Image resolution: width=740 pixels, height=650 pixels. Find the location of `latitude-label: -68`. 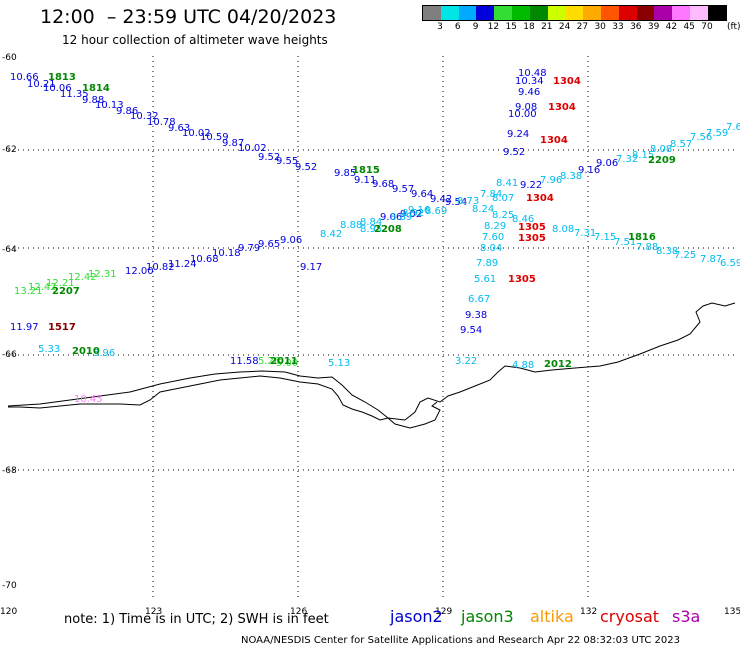

latitude-label: -68 is located at coordinates (9, 471).